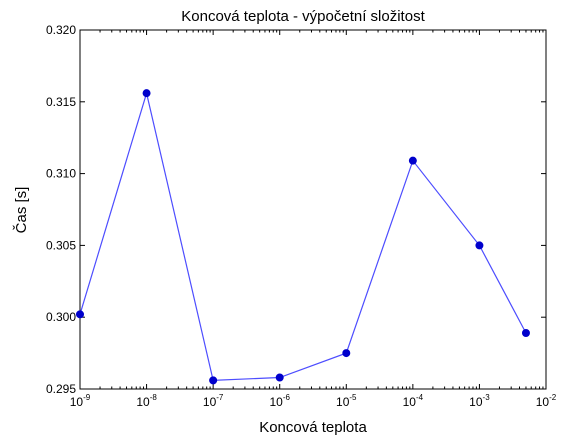  I want to click on x-axis-label: Koncová teplota, so click(313, 427).